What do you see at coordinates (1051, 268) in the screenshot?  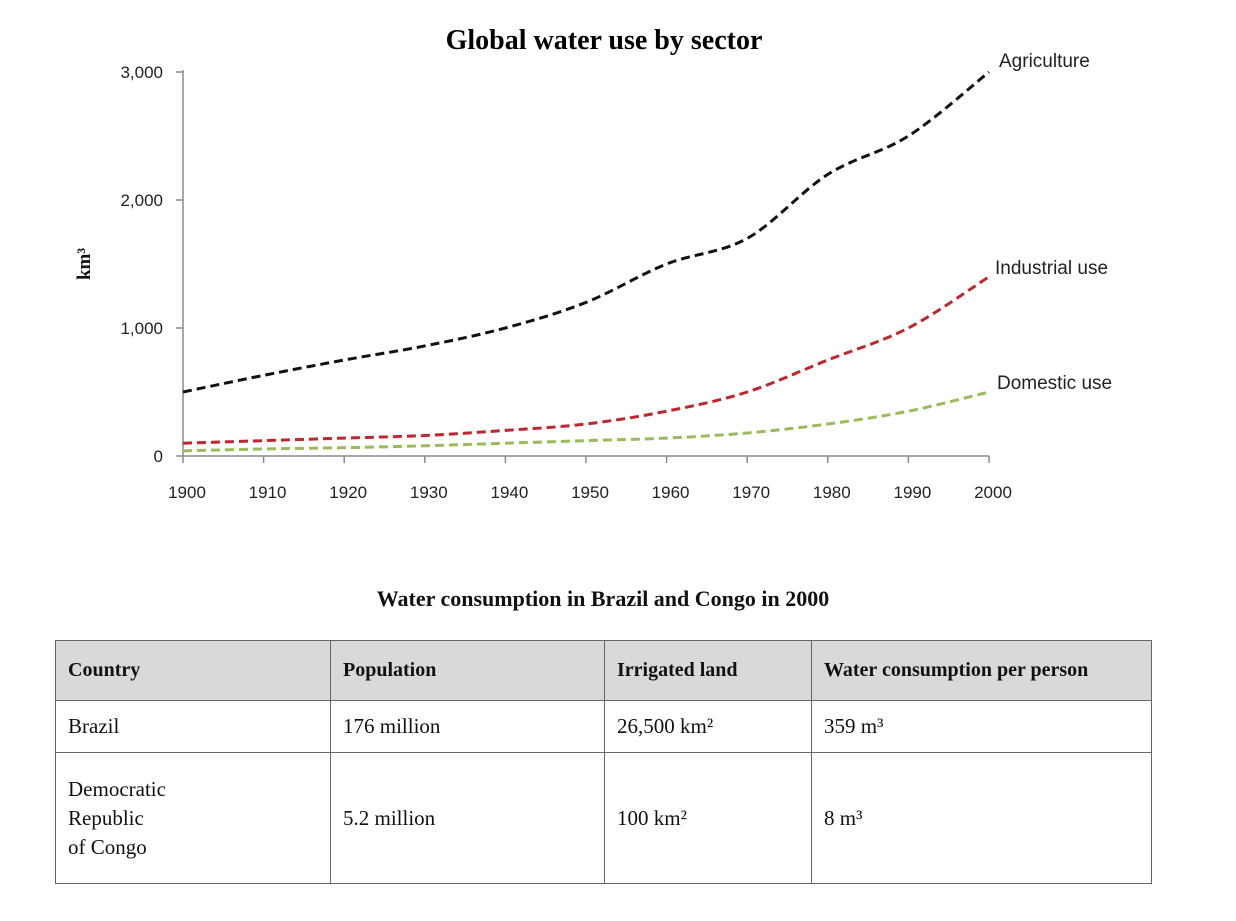 I see `series-label-industrial-use: Industrial use` at bounding box center [1051, 268].